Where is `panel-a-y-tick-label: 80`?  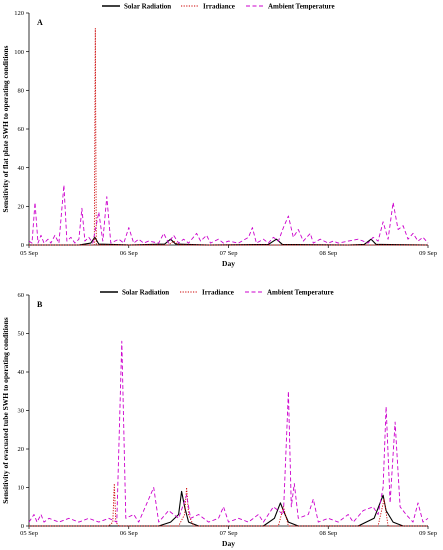 panel-a-y-tick-label: 80 is located at coordinates (21, 91).